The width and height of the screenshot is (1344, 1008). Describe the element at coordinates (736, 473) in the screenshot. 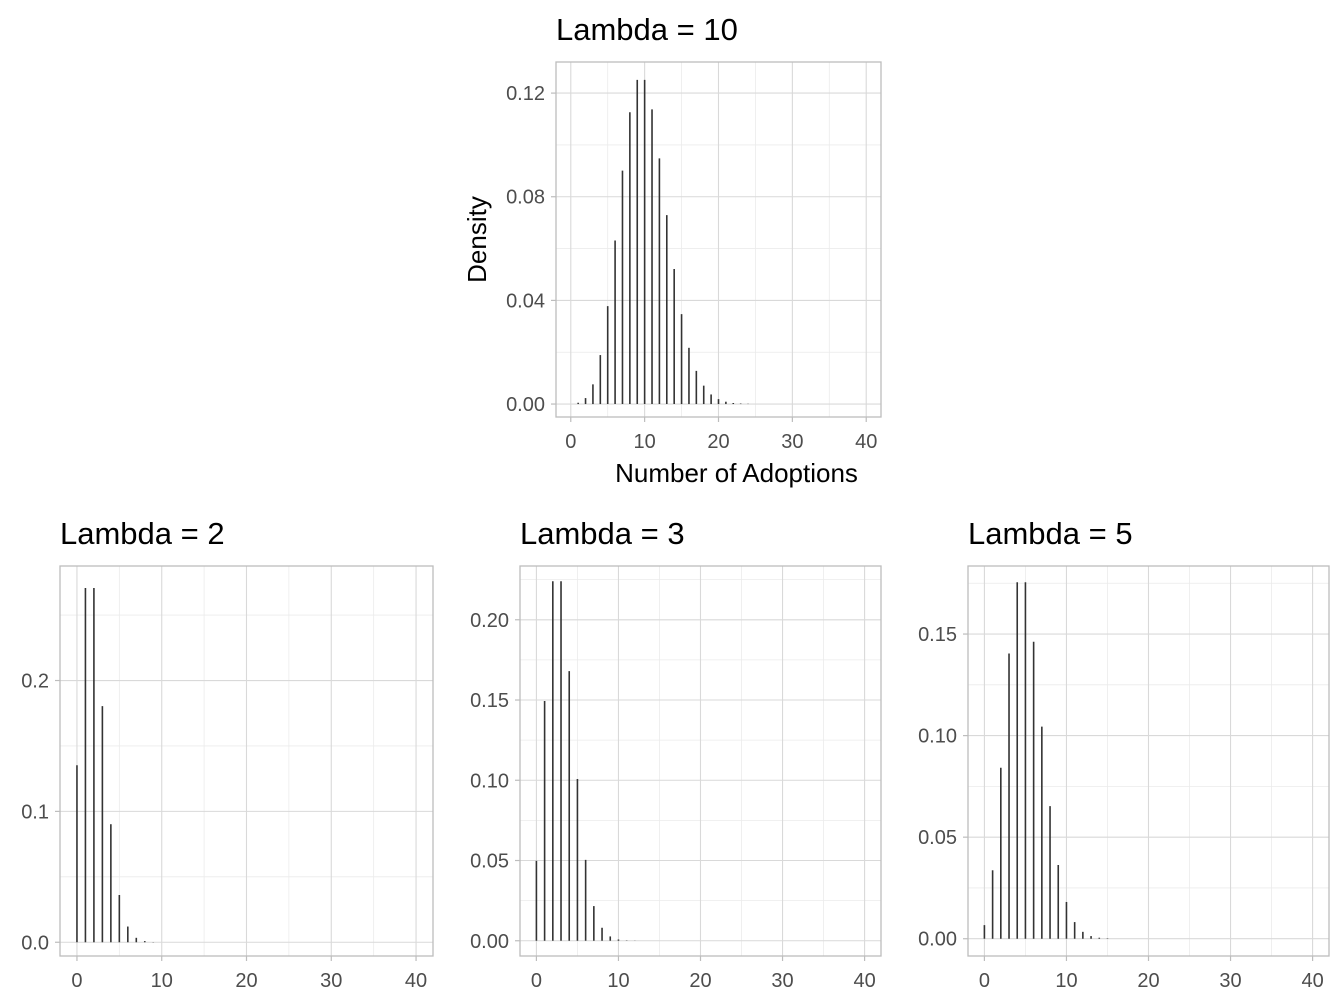

I see `x-axis-title: Number of Adoptions` at that location.